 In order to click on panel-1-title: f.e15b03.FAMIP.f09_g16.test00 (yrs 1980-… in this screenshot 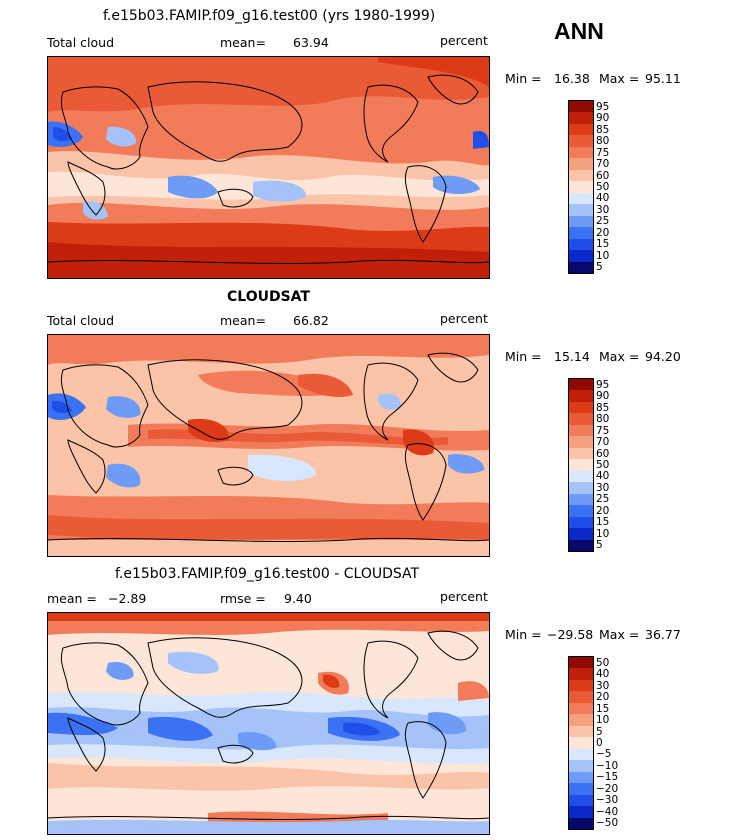, I will do `click(269, 16)`.